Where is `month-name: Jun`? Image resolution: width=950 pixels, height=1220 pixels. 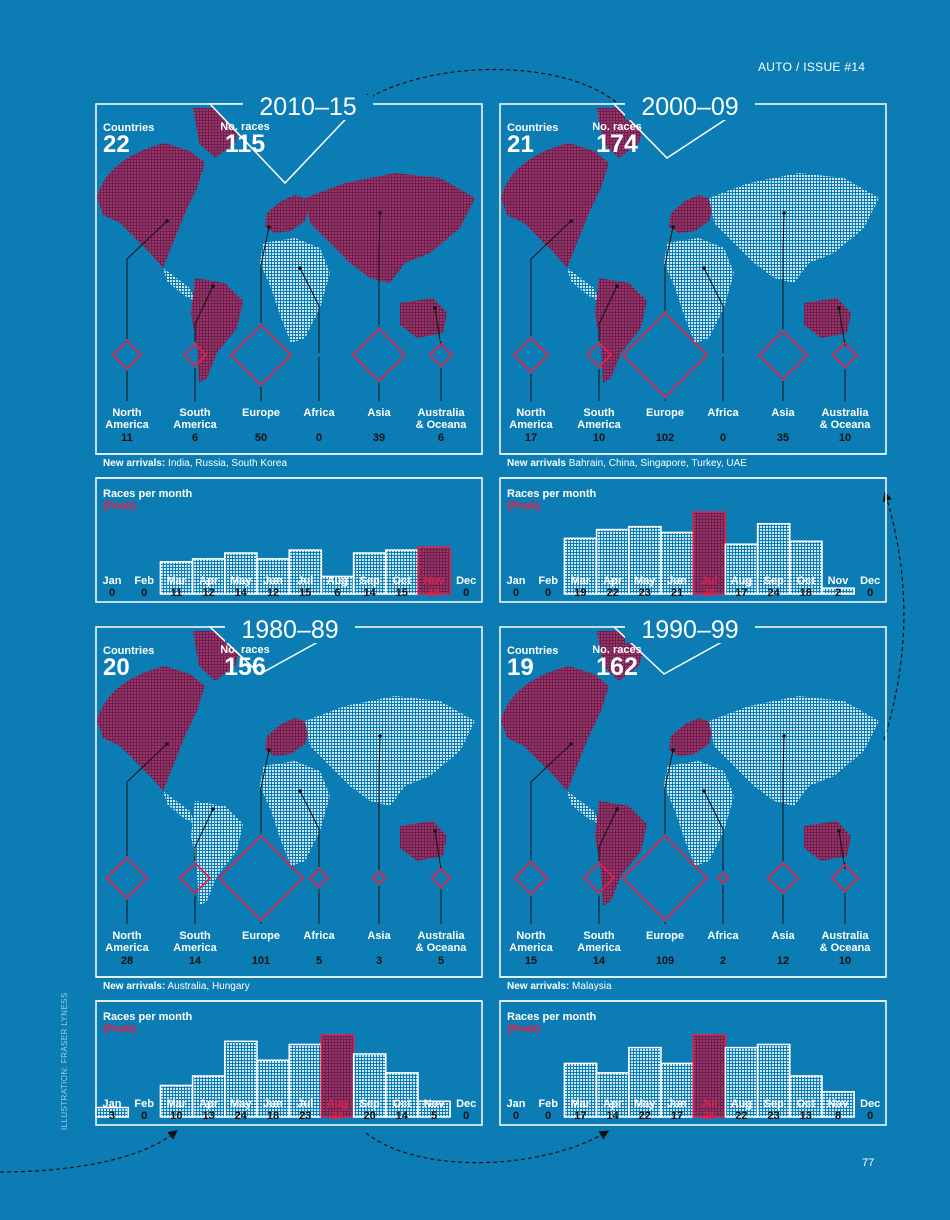
month-name: Jun is located at coordinates (273, 581).